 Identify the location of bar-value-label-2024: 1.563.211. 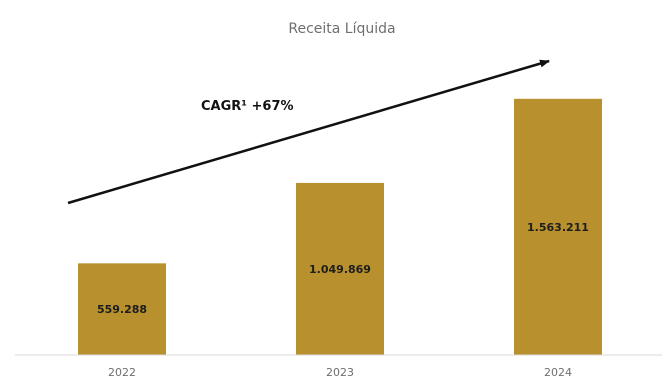
(558, 227).